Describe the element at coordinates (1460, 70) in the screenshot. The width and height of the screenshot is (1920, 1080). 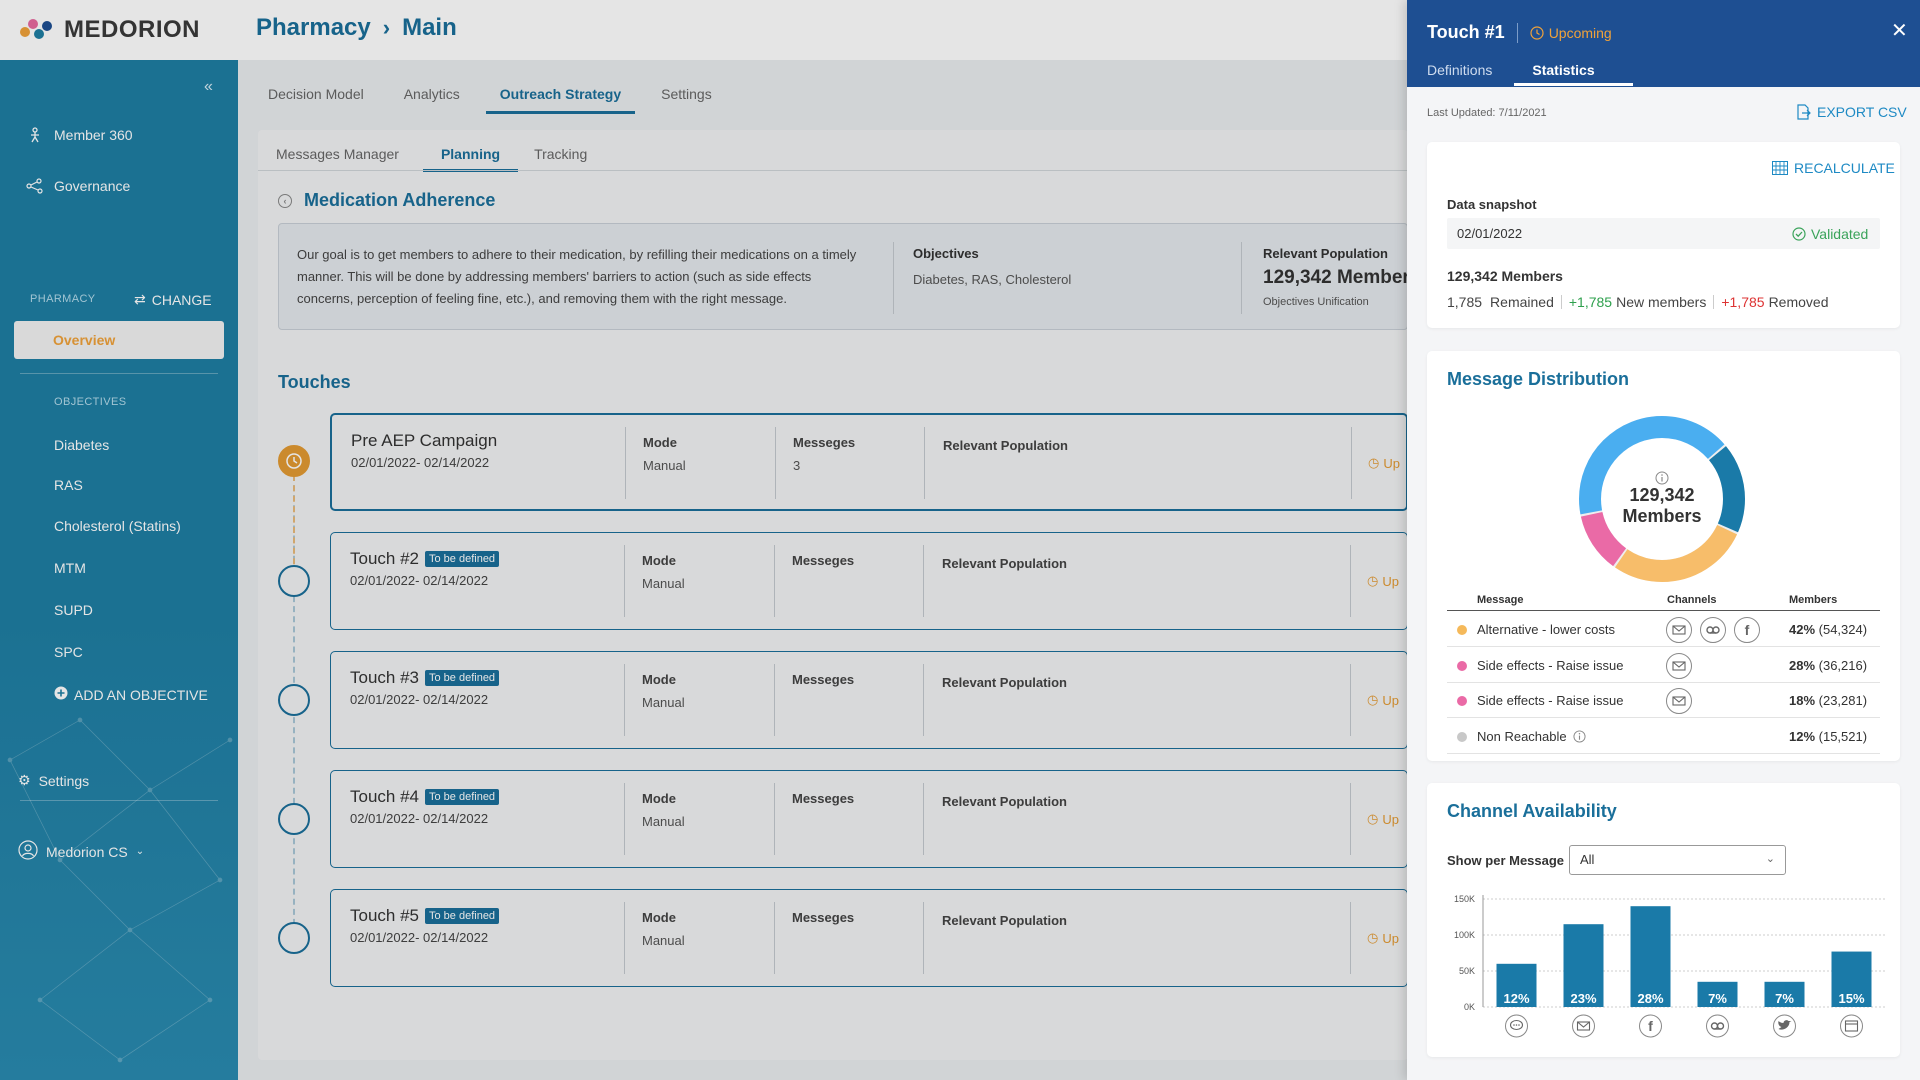
I see `tab-definitions: Definitions` at that location.